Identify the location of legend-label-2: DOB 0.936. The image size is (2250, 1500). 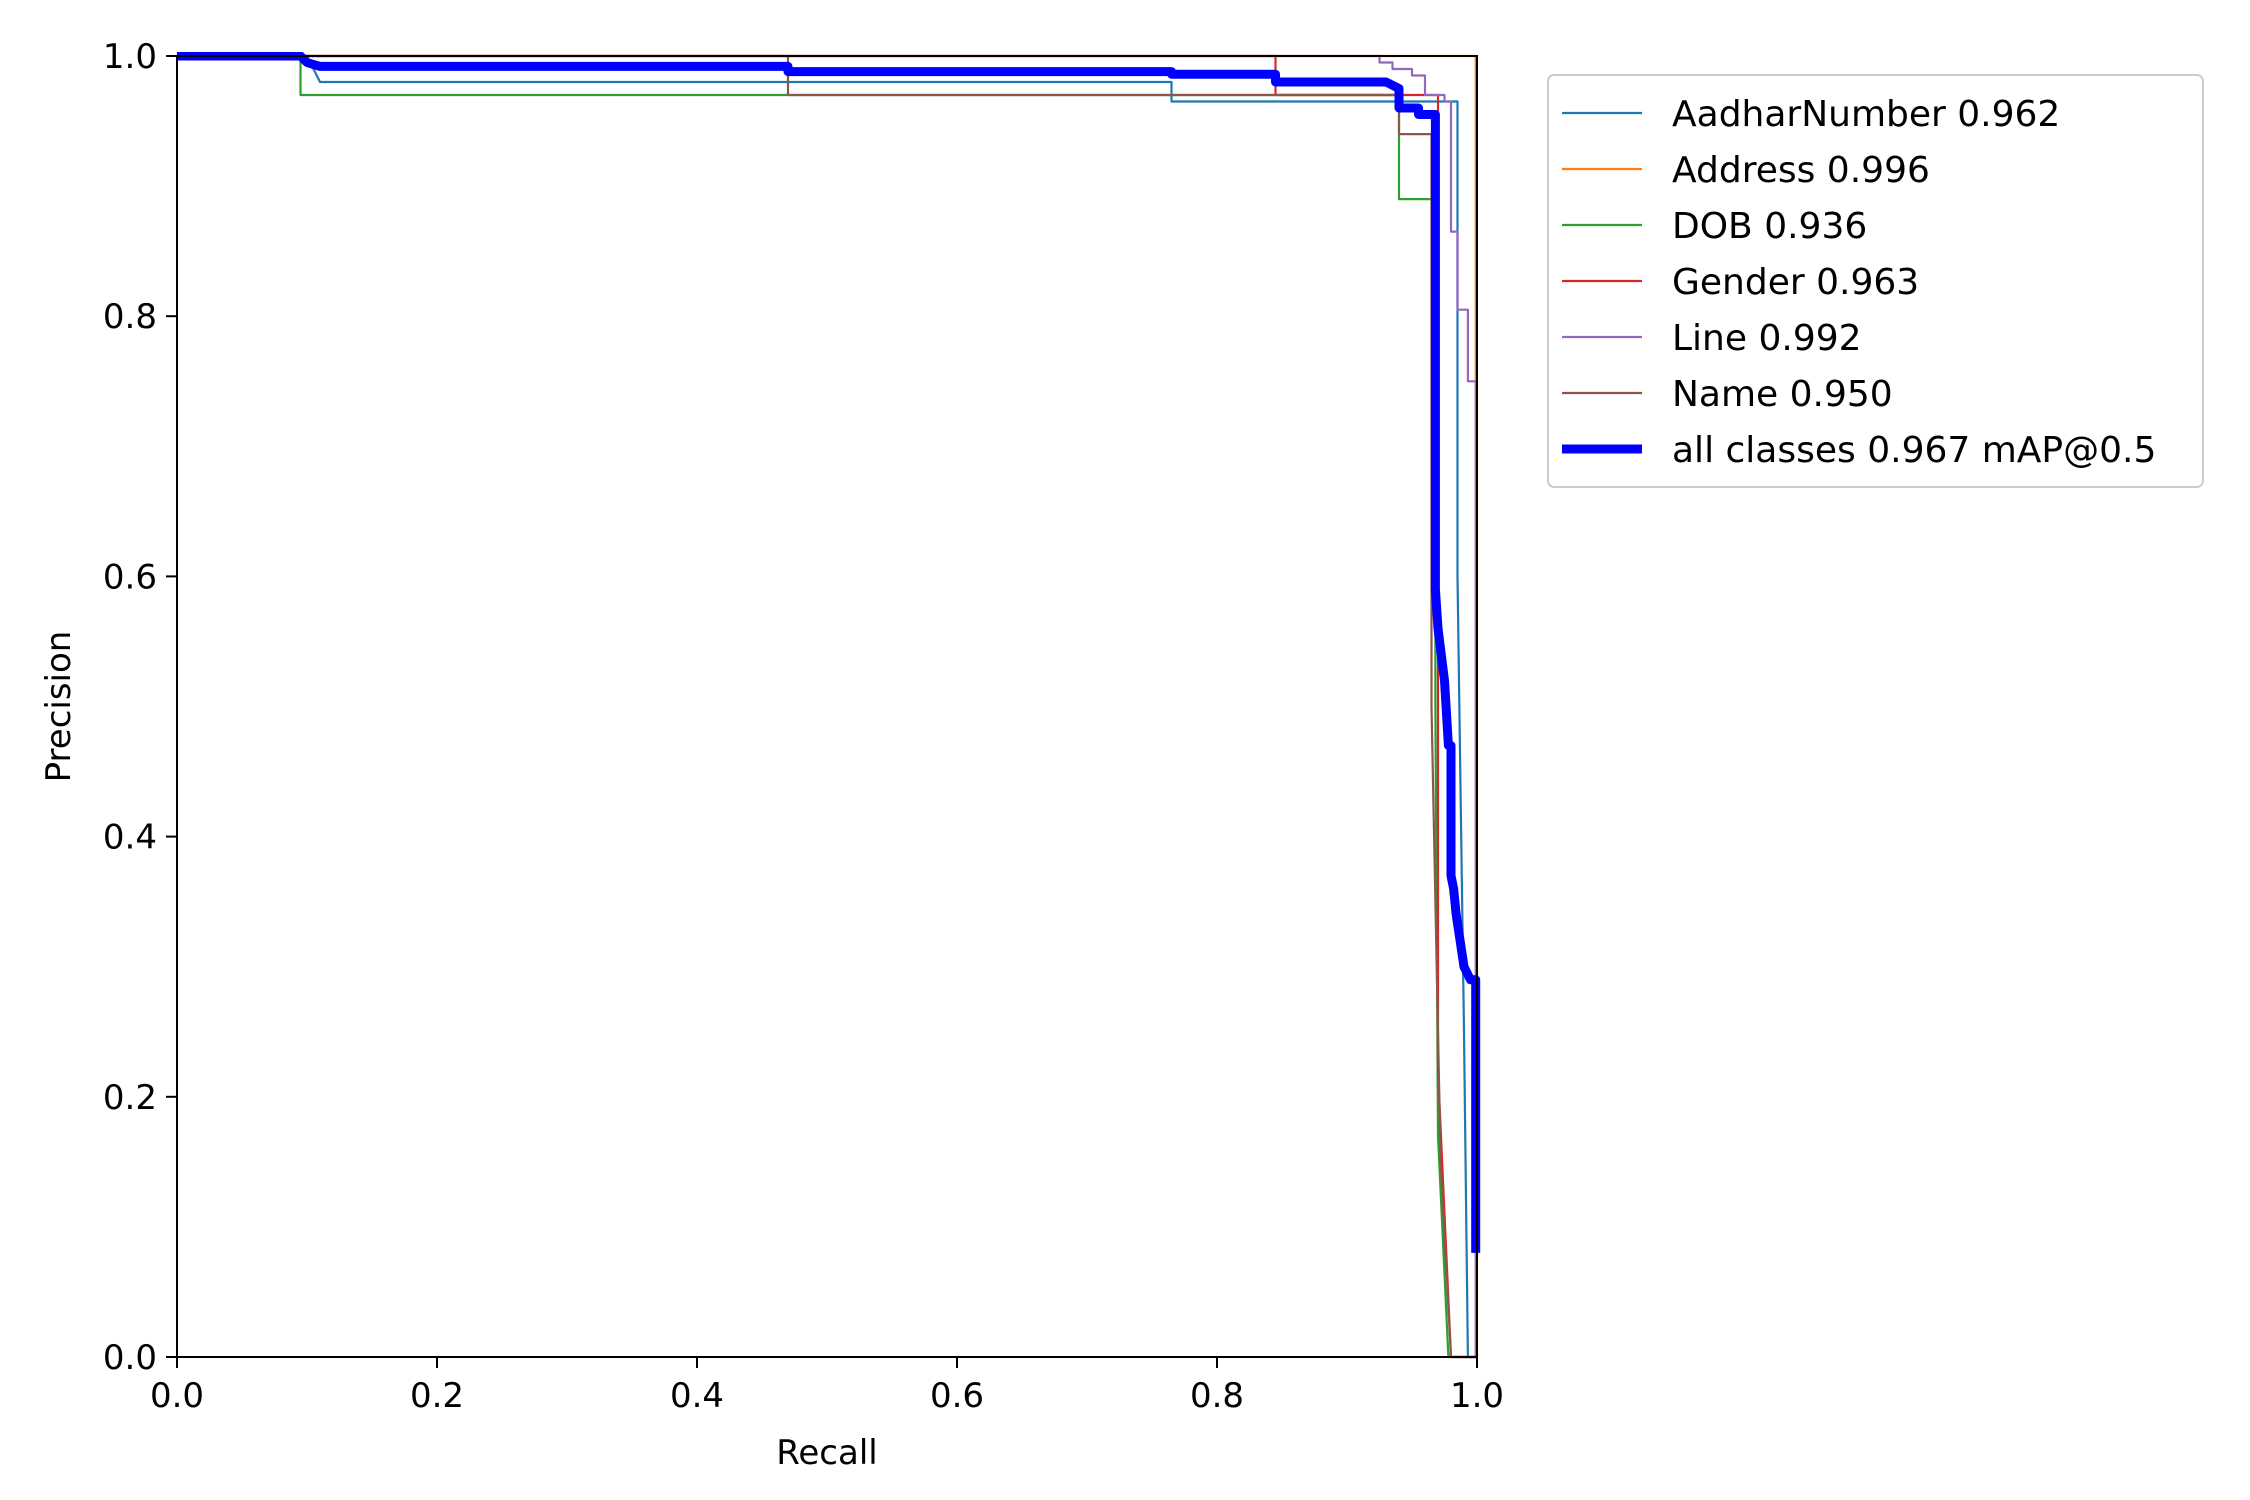
(1769, 226).